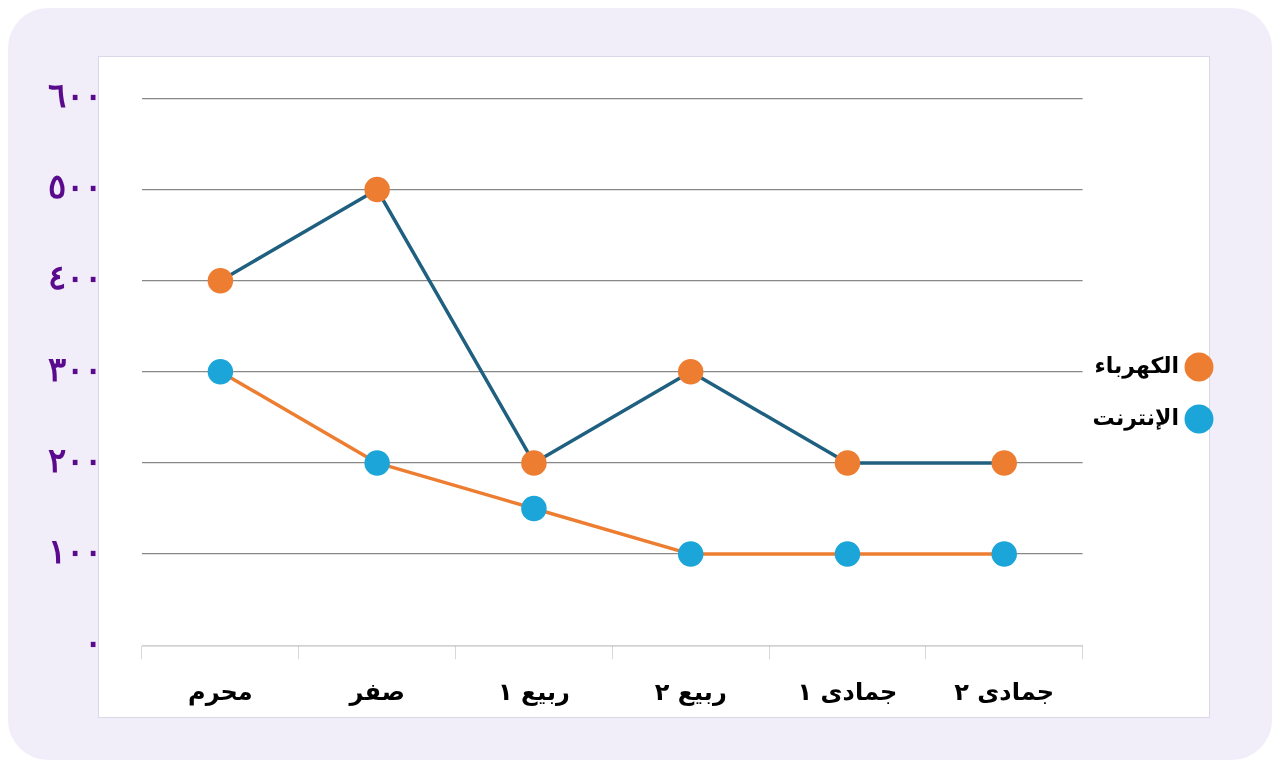  I want to click on x-tick-label: ربيع ٢, so click(690, 691).